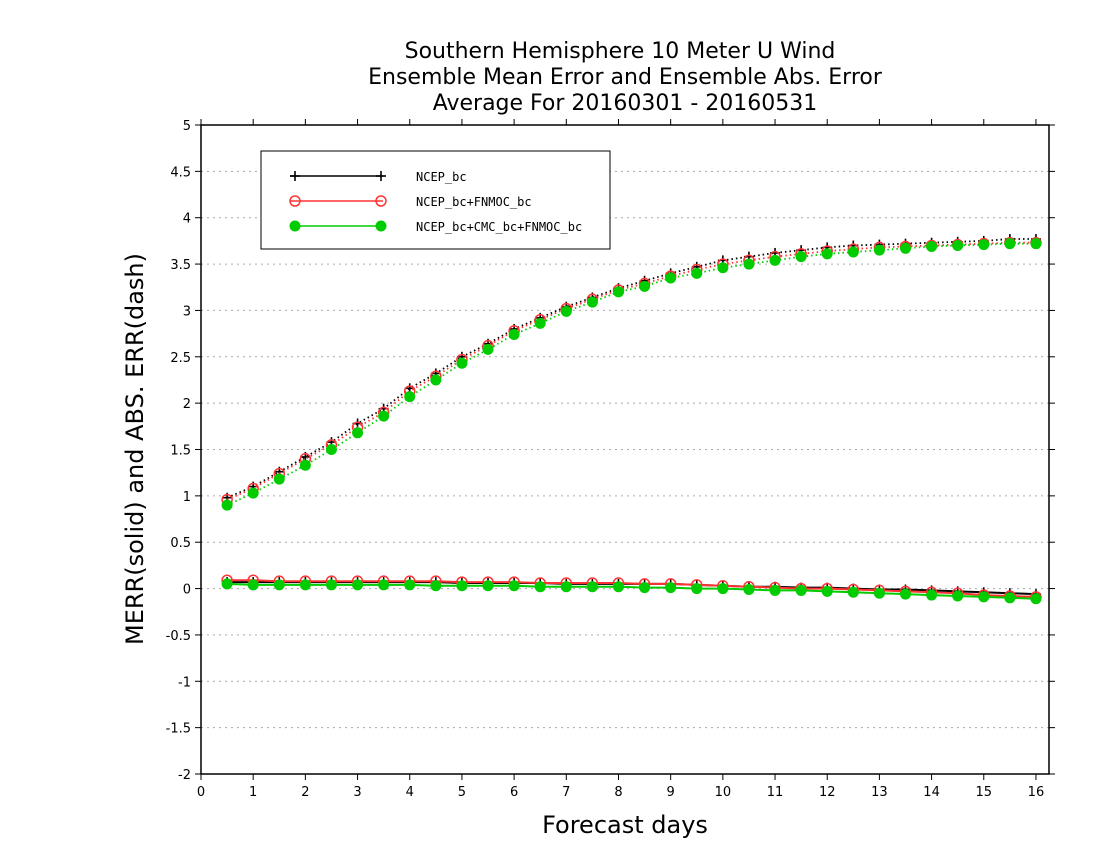  Describe the element at coordinates (180, 543) in the screenshot. I see `y-tick-label: 0.5` at that location.